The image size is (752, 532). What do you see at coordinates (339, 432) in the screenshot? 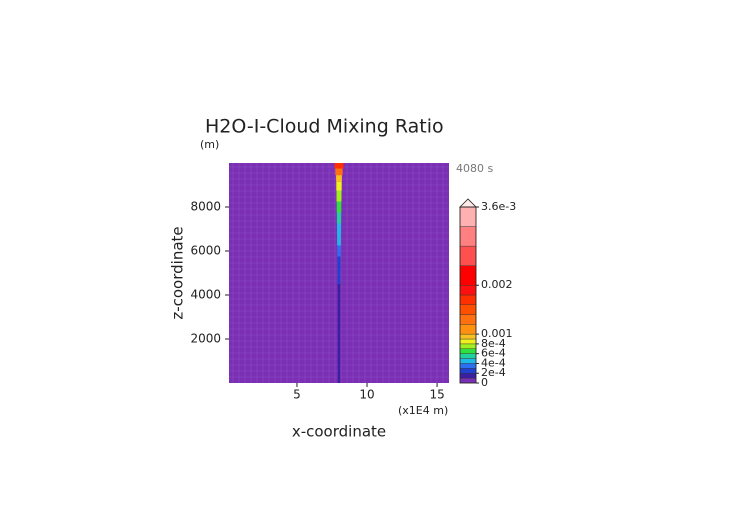
I see `x-axis-label: x-coordinate` at bounding box center [339, 432].